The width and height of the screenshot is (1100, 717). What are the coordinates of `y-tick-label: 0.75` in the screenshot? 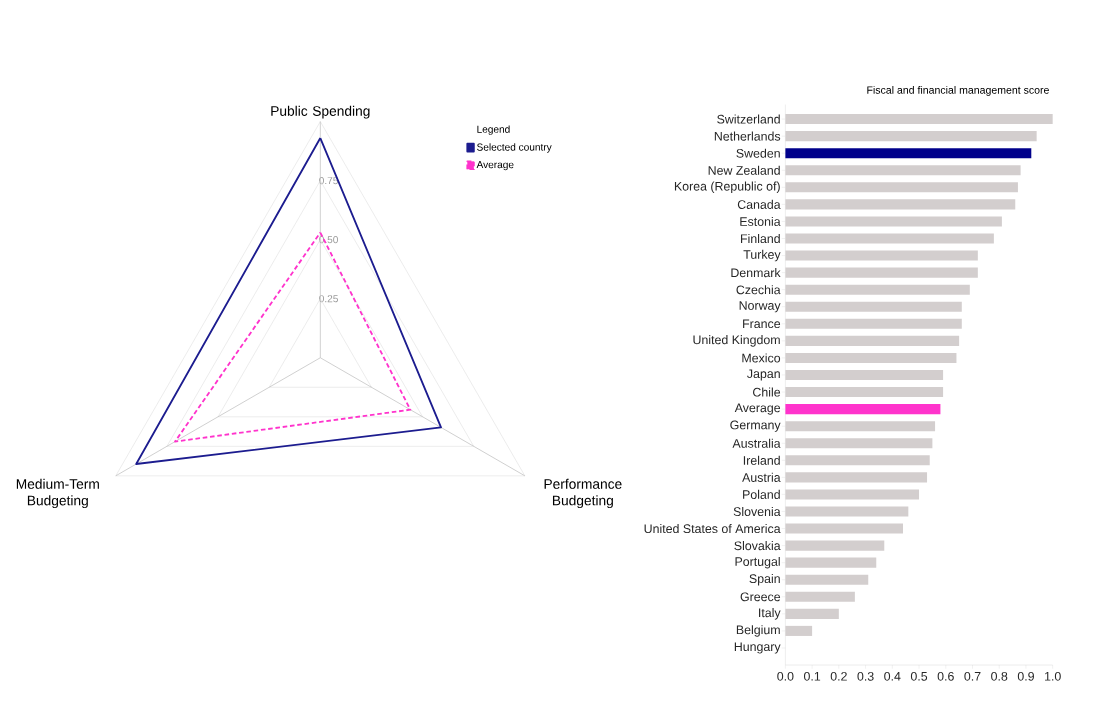 It's located at (328, 180).